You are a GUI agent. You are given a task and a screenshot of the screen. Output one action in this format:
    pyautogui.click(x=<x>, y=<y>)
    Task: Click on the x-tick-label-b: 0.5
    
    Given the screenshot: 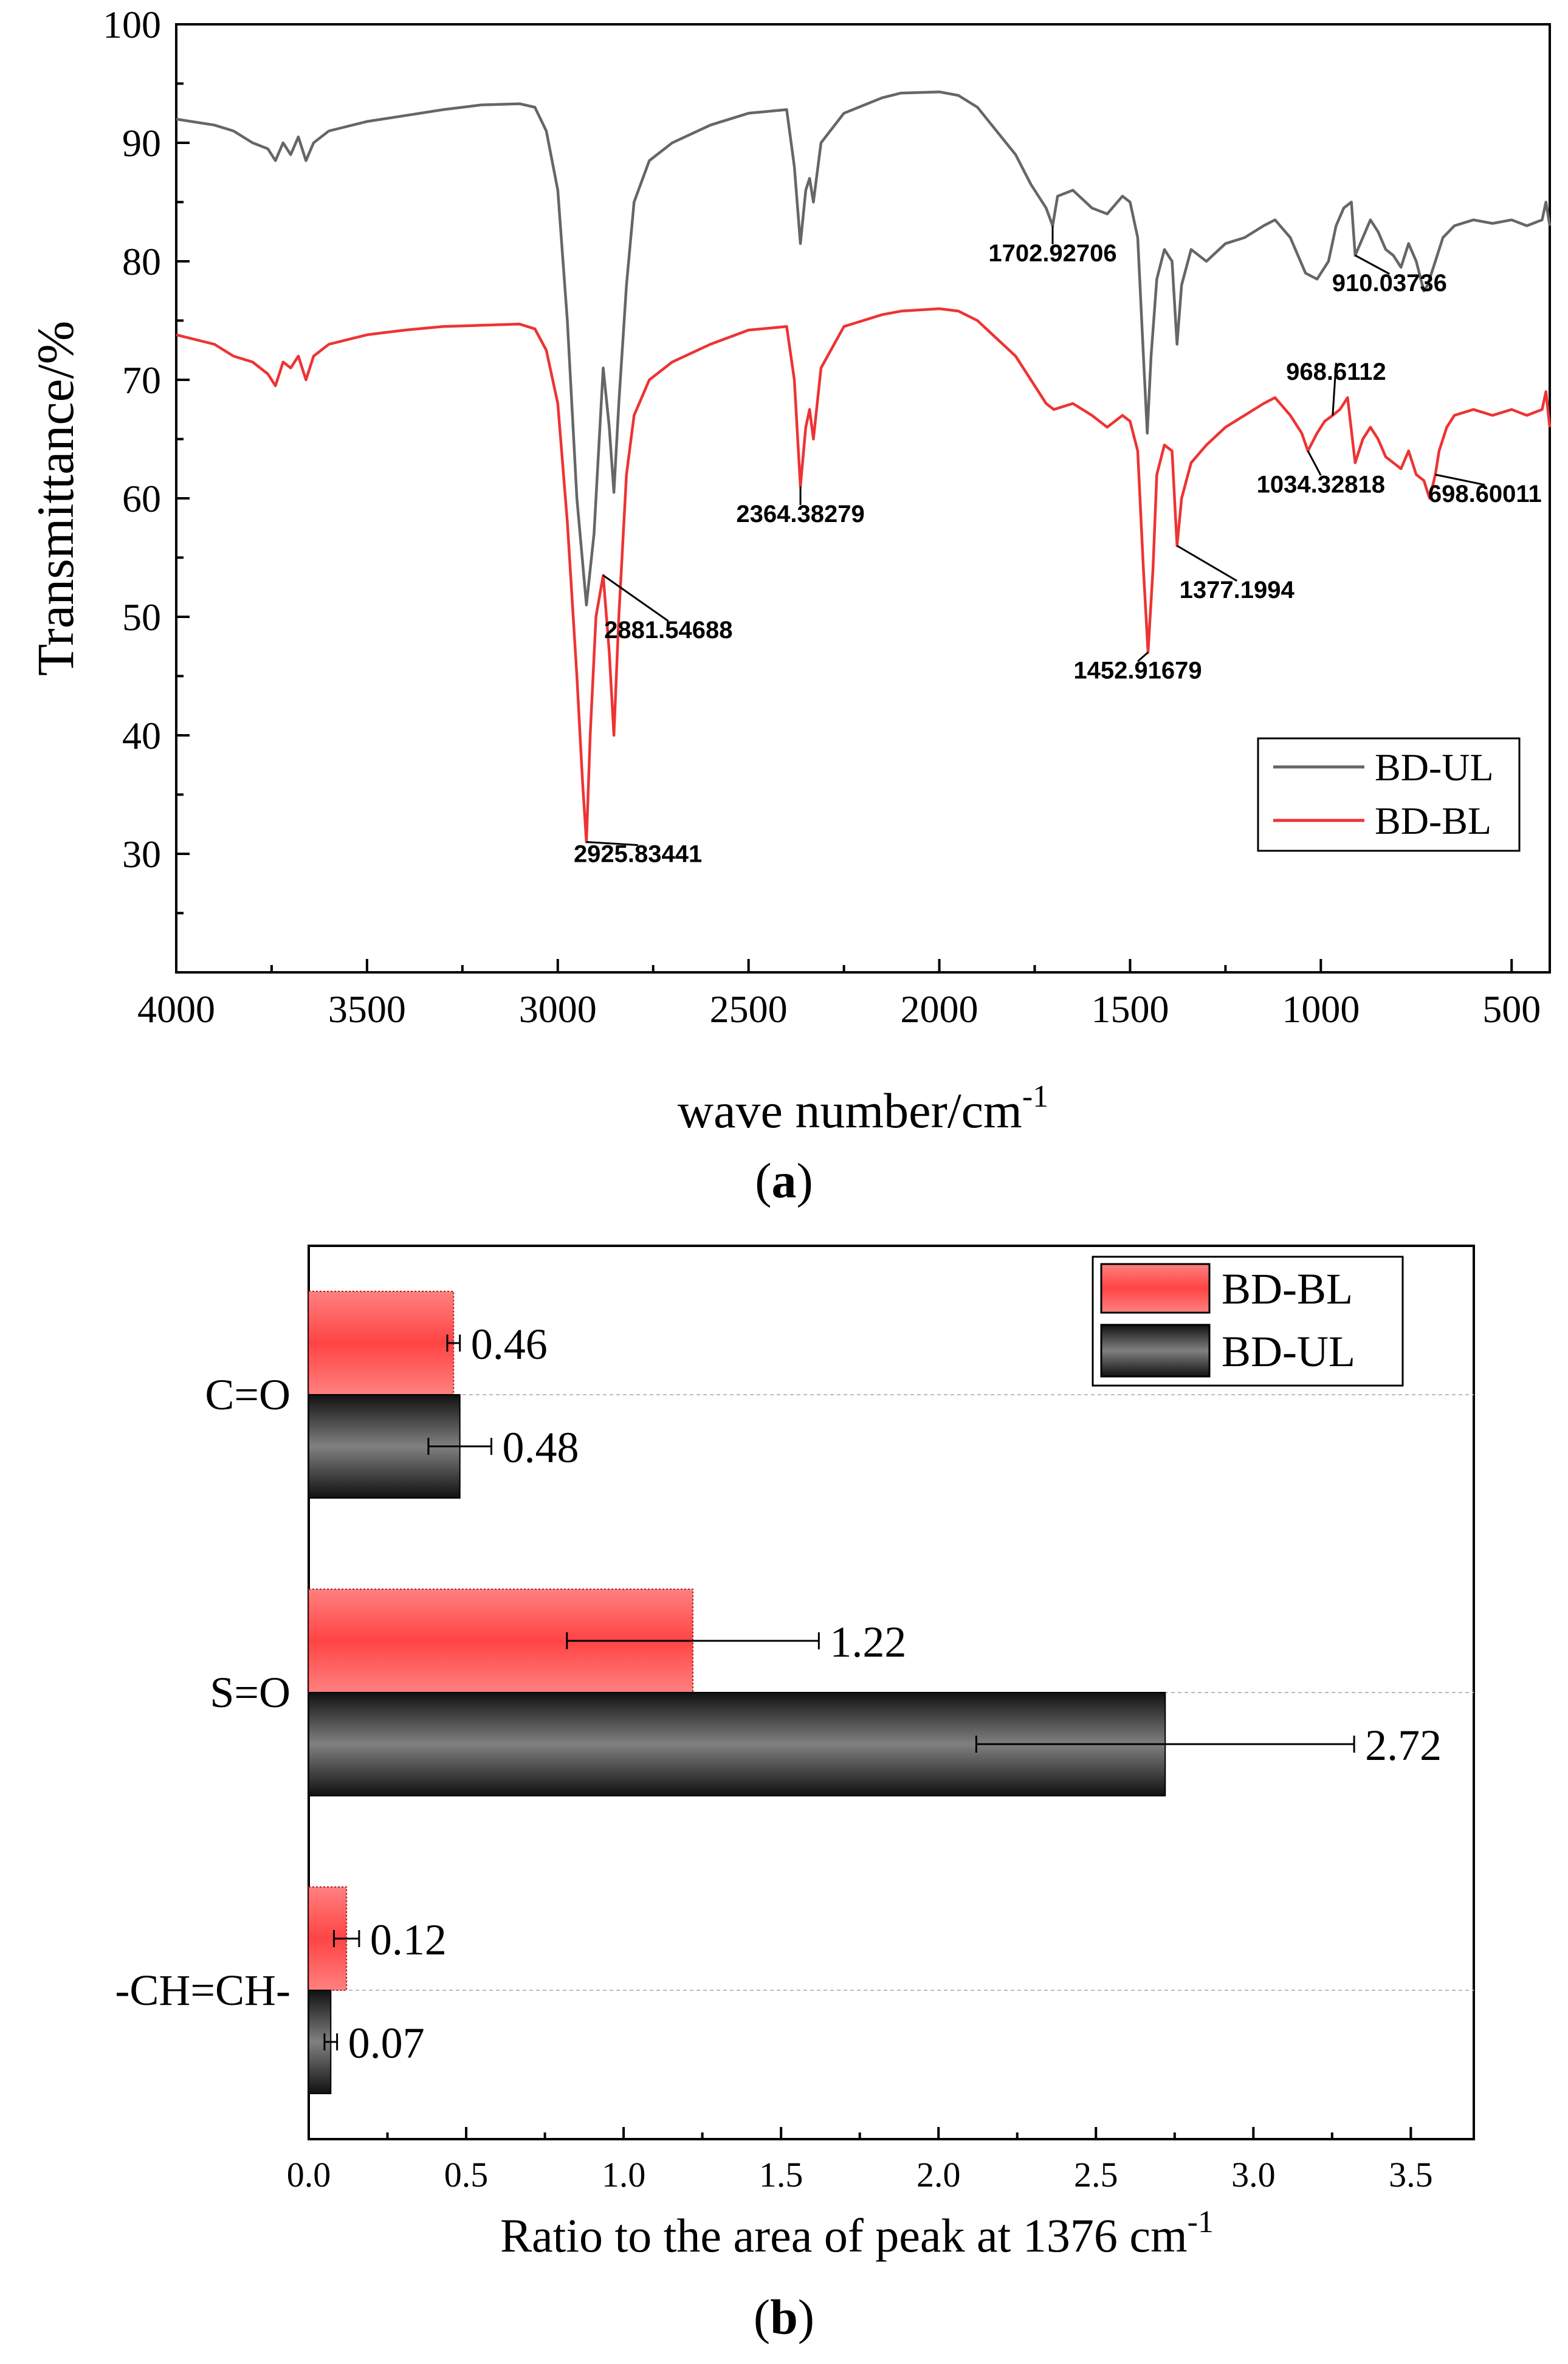 What is the action you would take?
    pyautogui.click(x=466, y=2174)
    